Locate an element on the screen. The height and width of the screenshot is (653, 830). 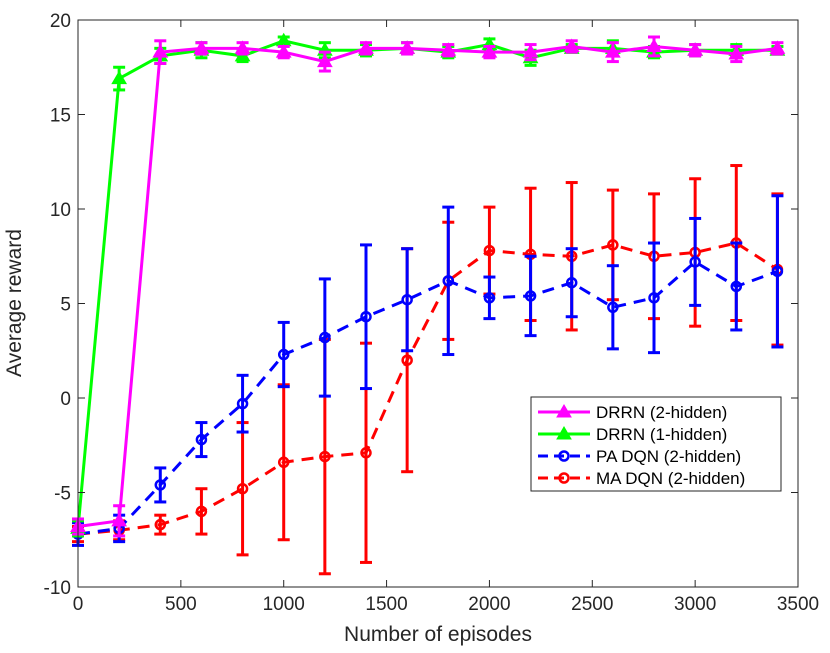
y-tick-label: 10 is located at coordinates (60, 210).